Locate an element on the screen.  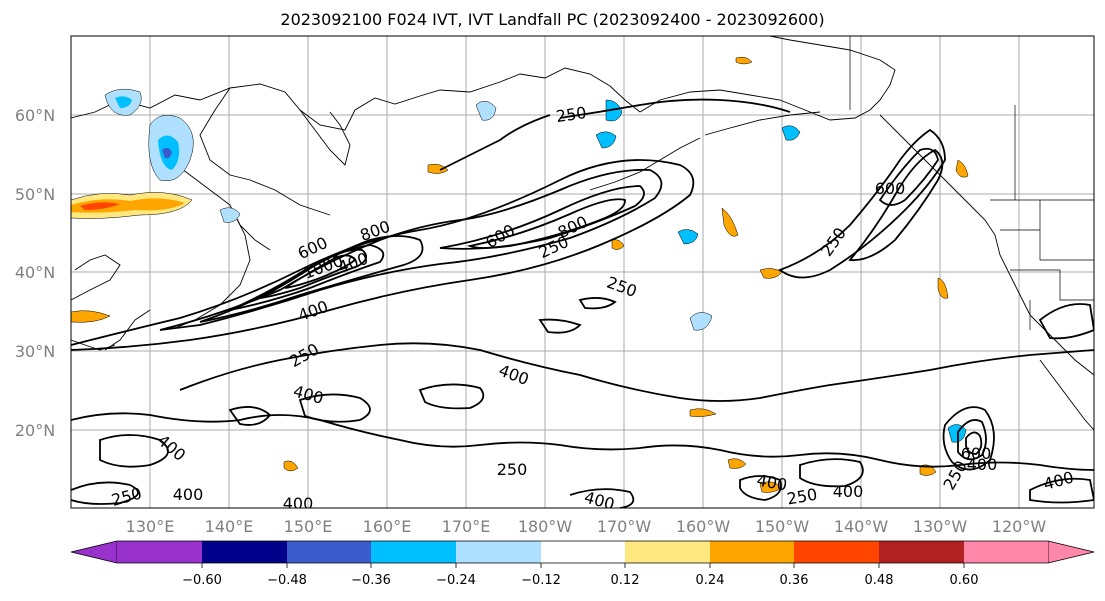
colorbar-extend-low is located at coordinates (94, 552).